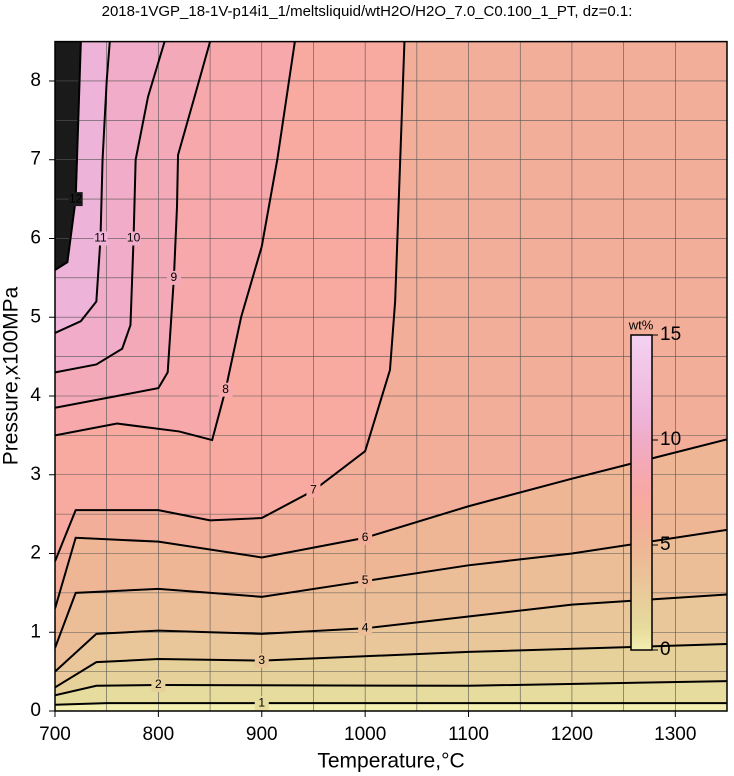  Describe the element at coordinates (35, 159) in the screenshot. I see `y-tick-label: 7` at that location.